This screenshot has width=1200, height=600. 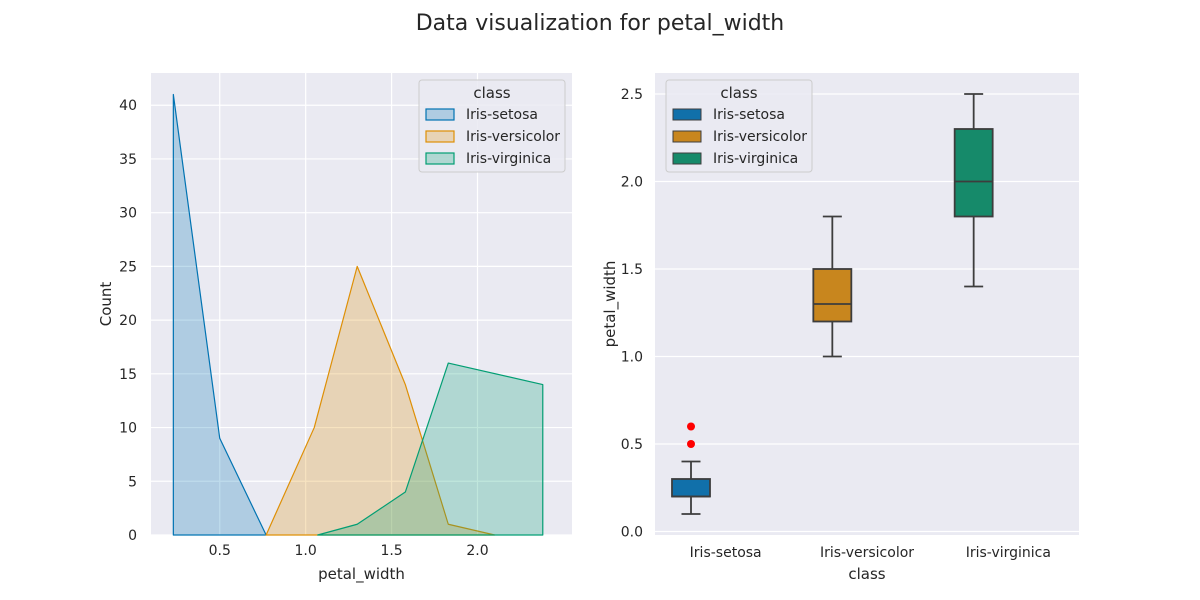 I want to click on y-tick-label: 2.5, so click(x=632, y=95).